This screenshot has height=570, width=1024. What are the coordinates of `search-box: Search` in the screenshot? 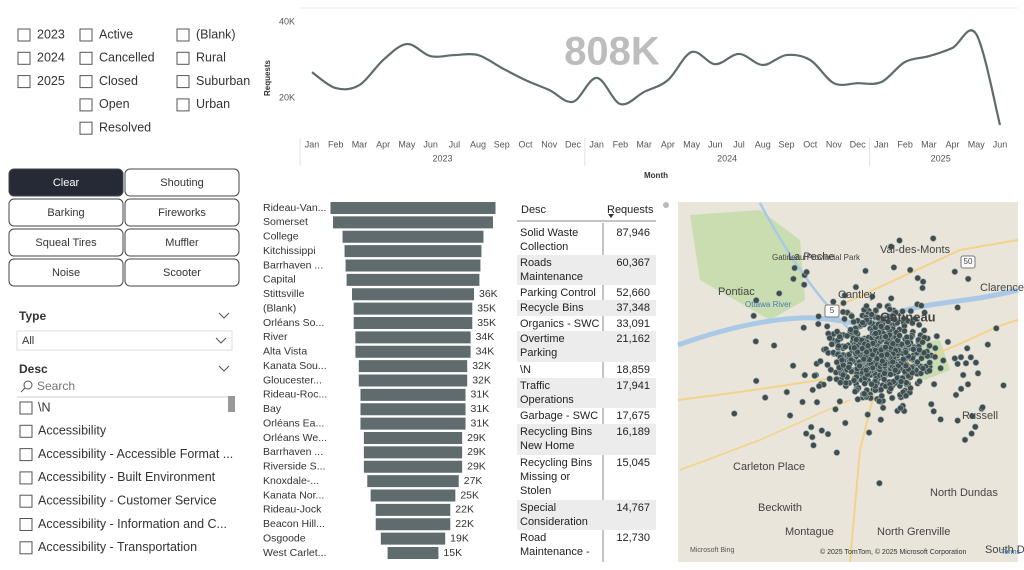 It's located at (56, 386).